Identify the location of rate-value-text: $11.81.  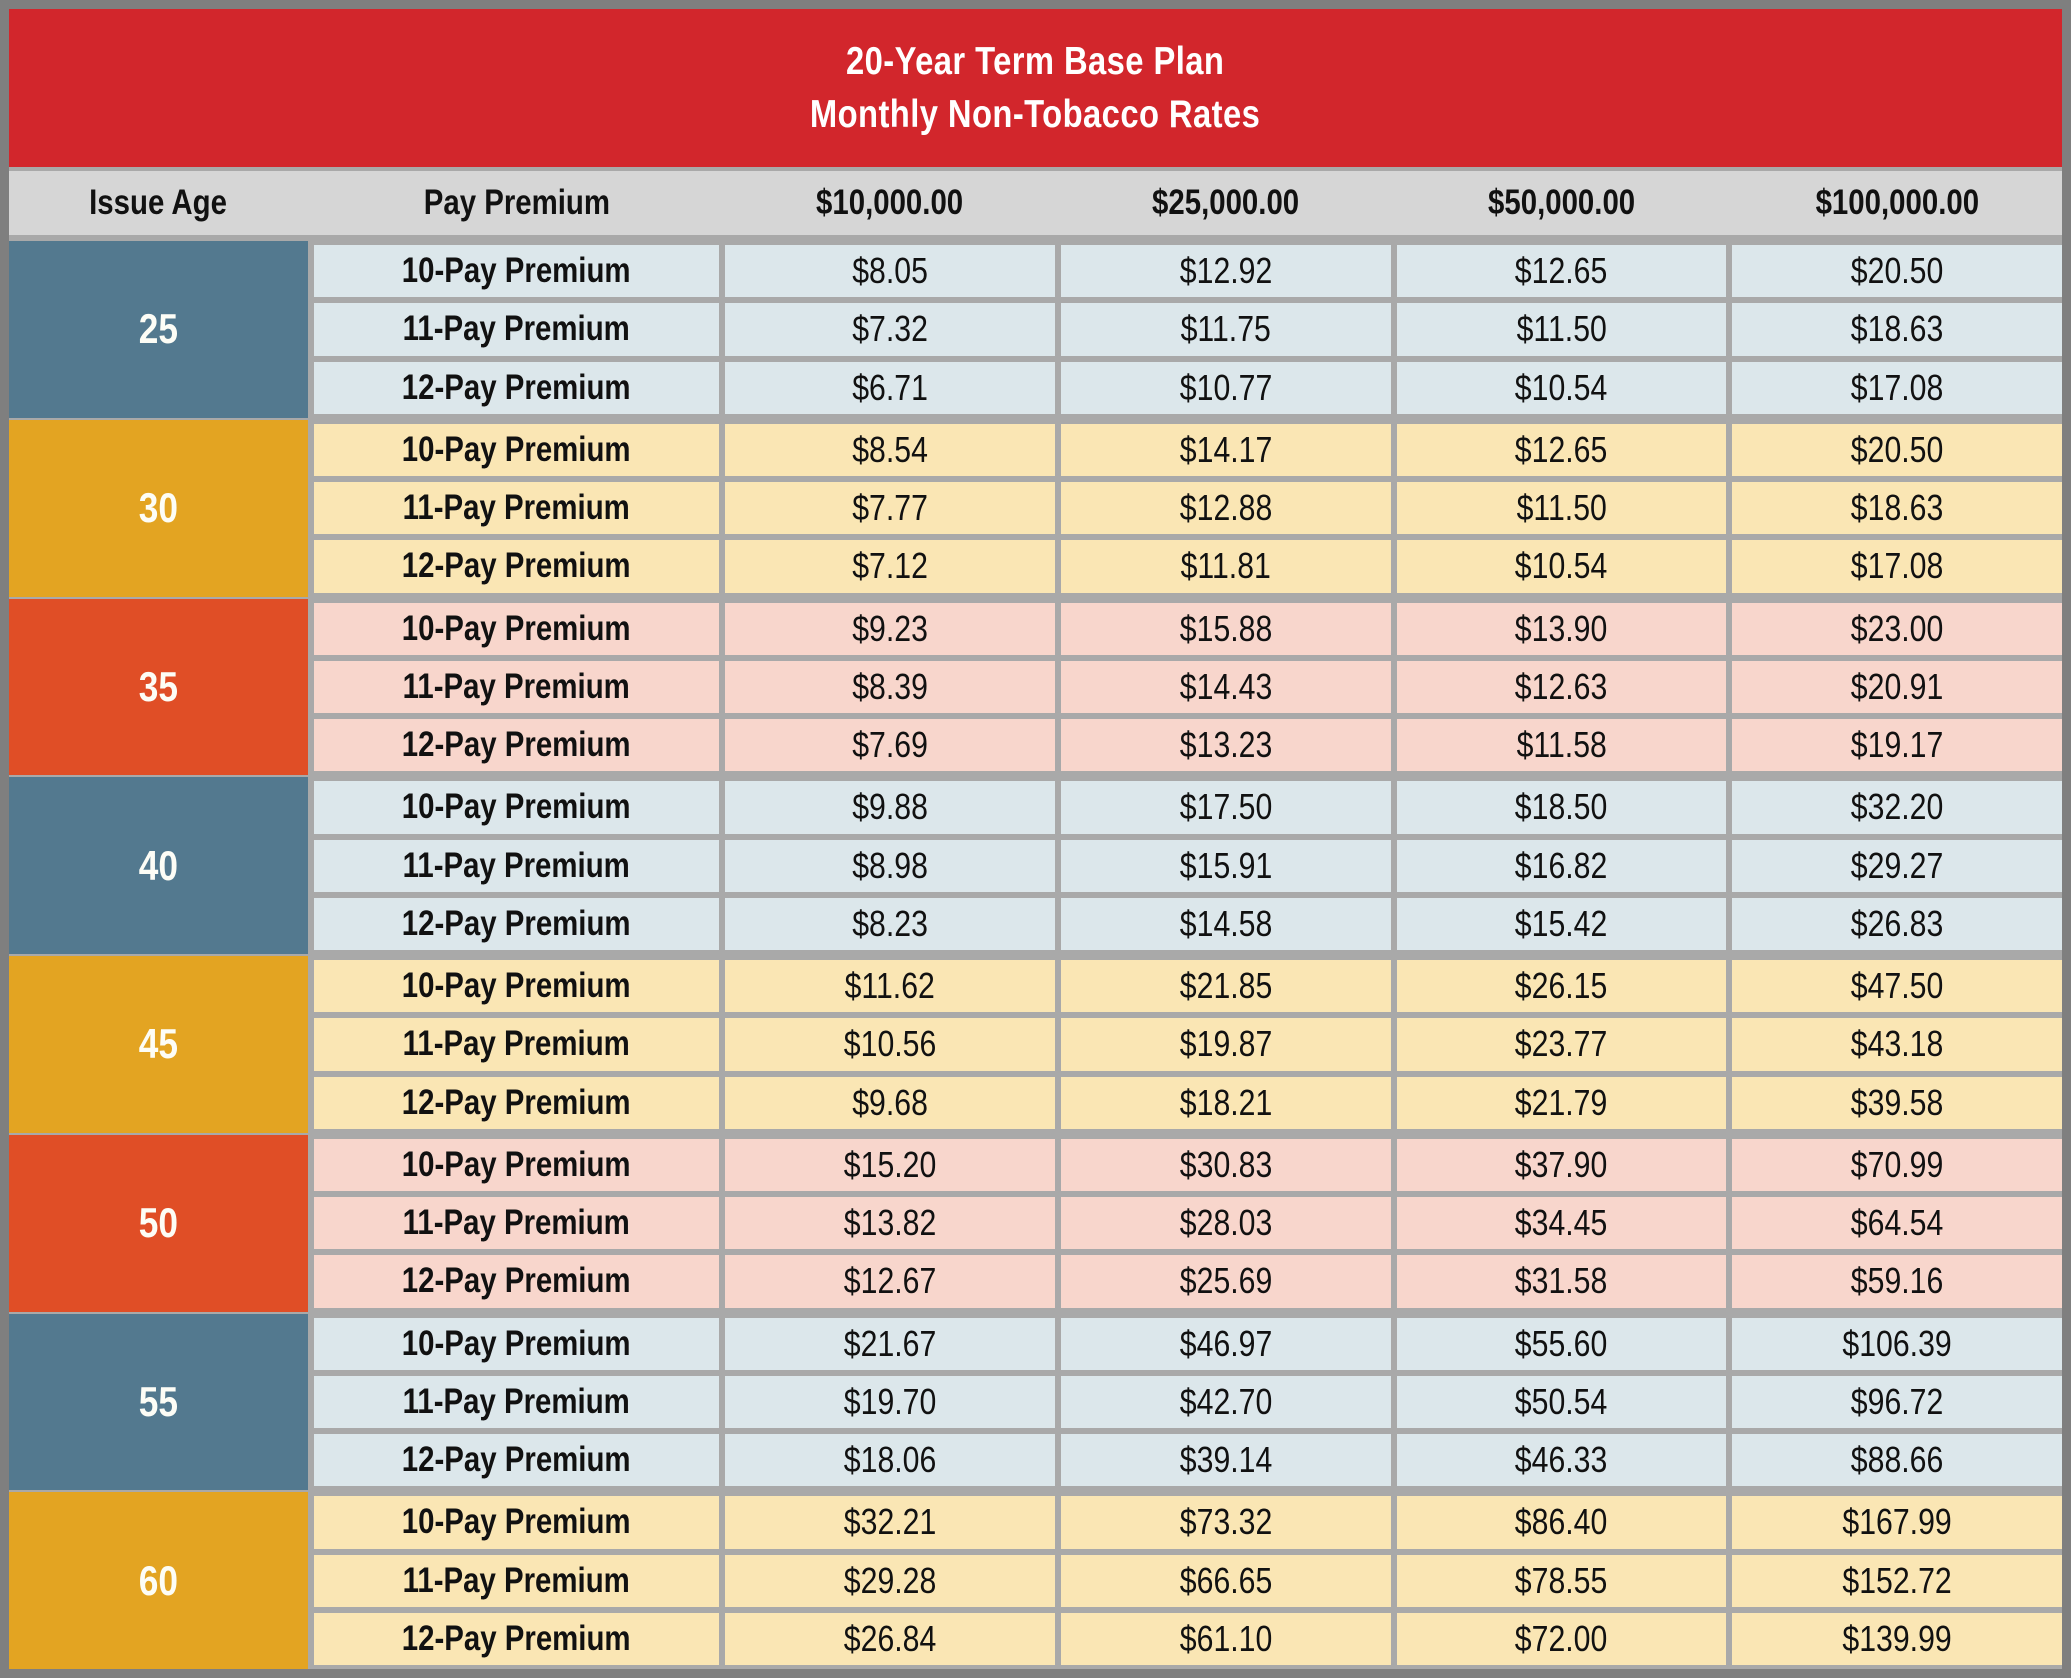
(1225, 566).